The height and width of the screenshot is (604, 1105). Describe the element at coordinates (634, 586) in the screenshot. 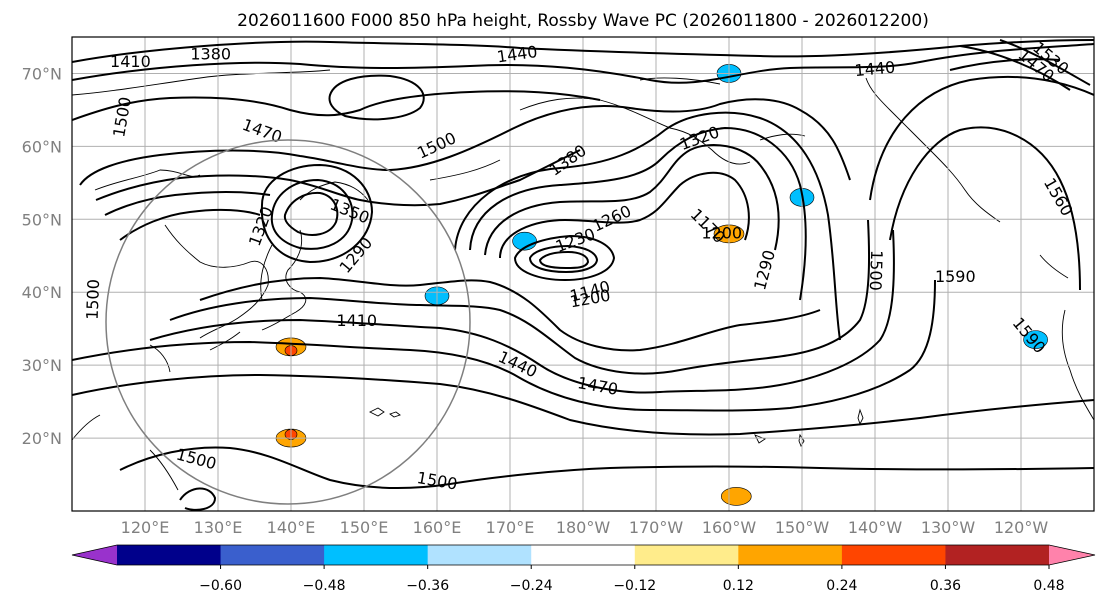

I see `colorbar-tick-label: −0.12` at that location.